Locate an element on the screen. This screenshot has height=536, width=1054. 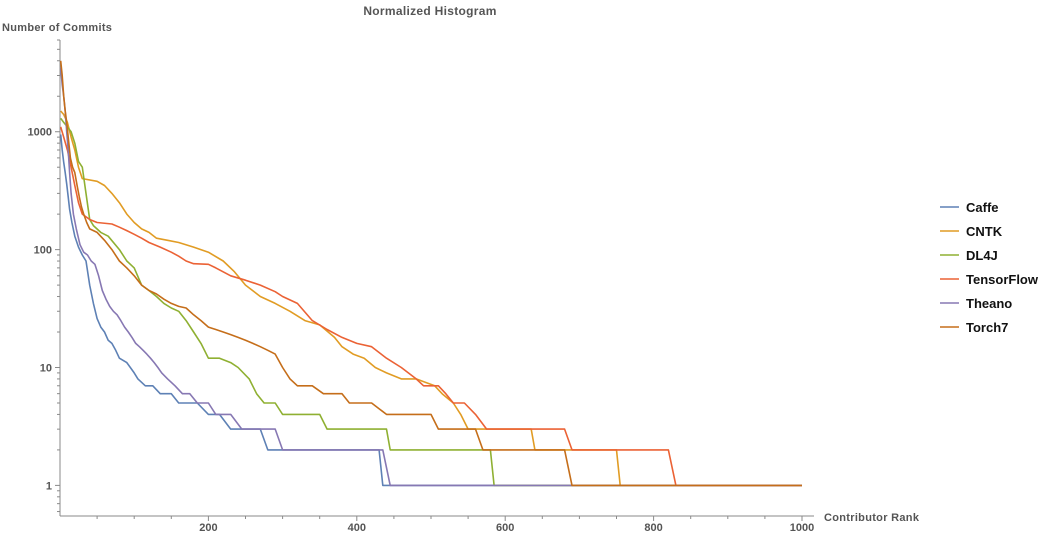
legend-label-dl4j: DL4J is located at coordinates (982, 255).